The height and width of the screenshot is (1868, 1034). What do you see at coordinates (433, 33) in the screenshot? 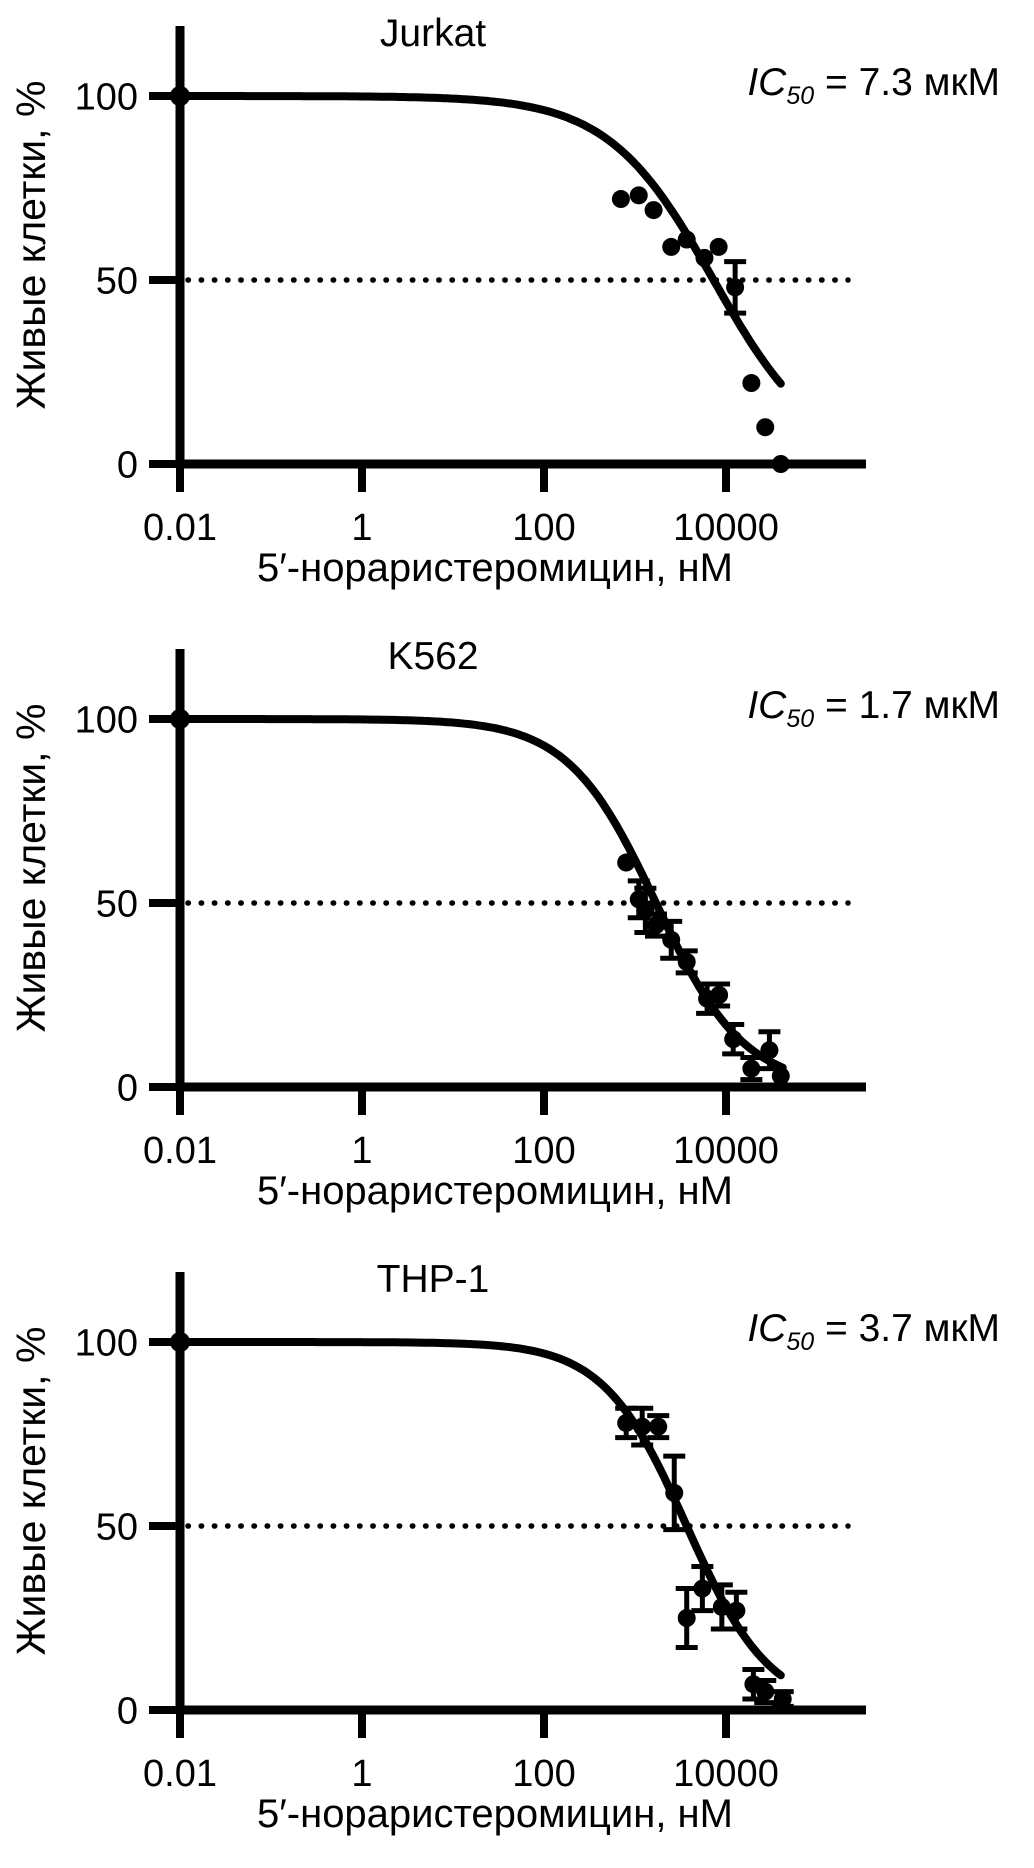
I see `chart-title: Jurkat` at bounding box center [433, 33].